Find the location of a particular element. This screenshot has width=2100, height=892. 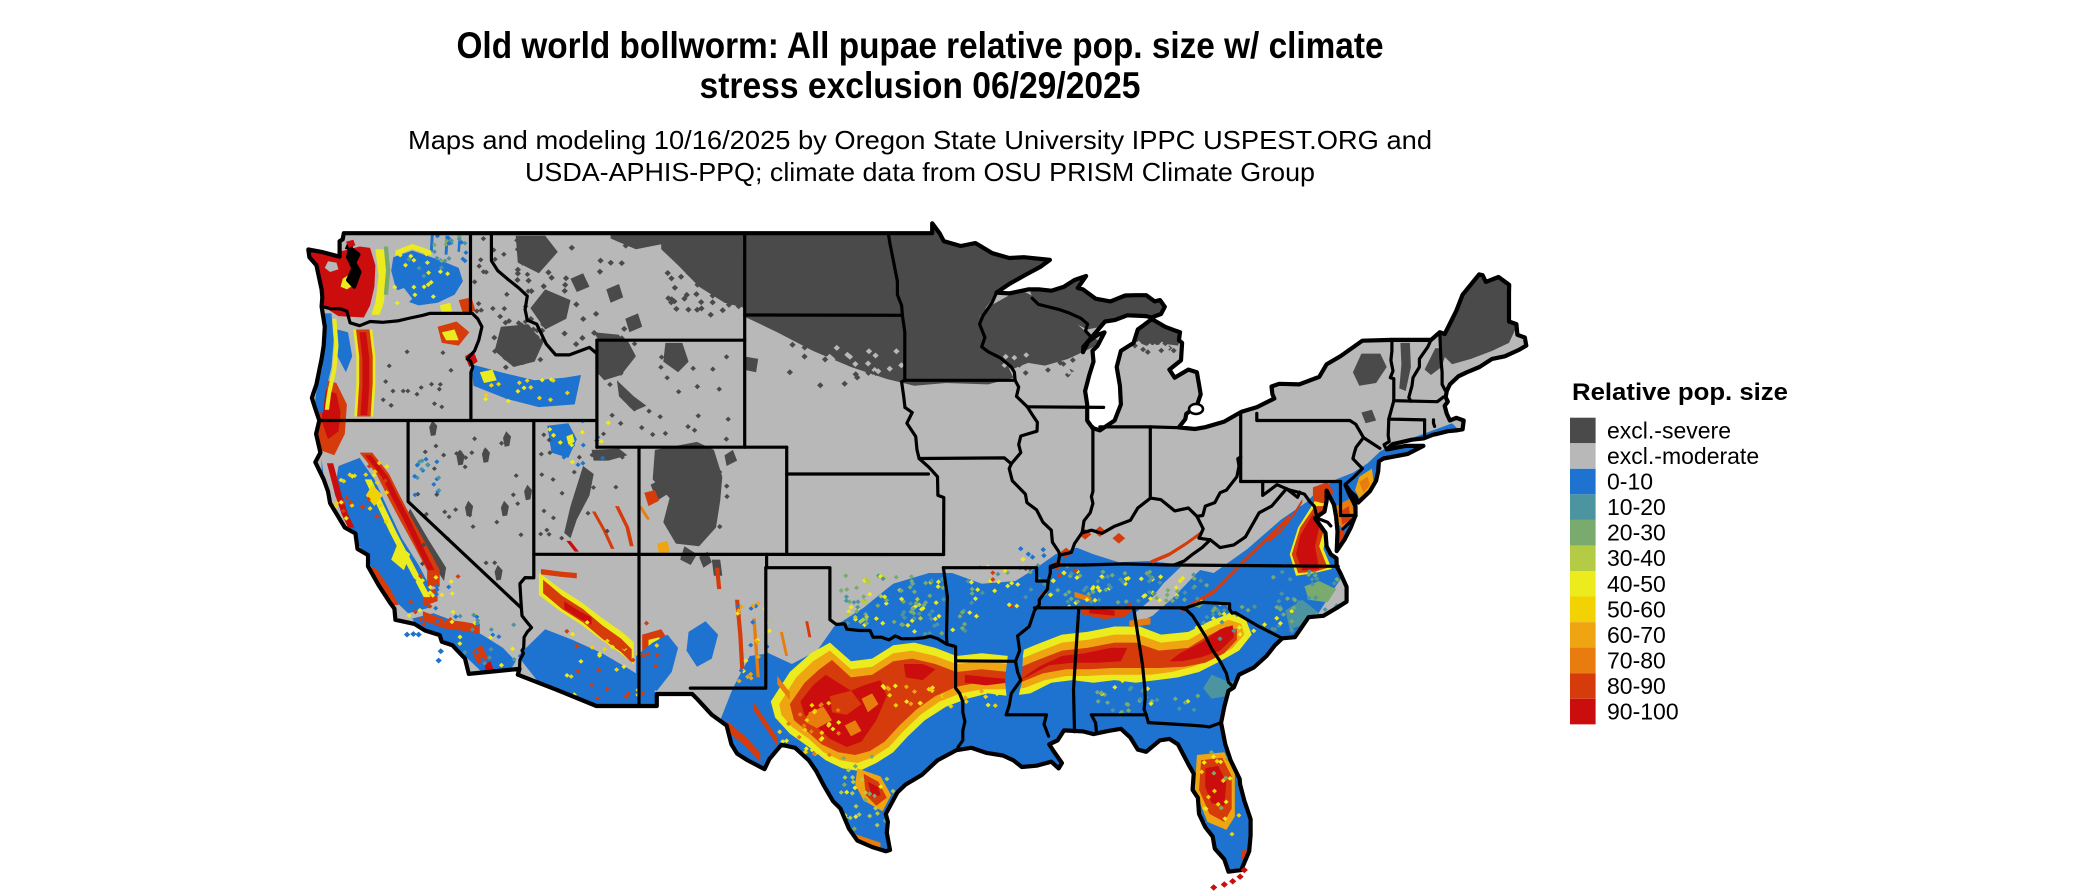

svg-text: 90-100 is located at coordinates (1643, 712).